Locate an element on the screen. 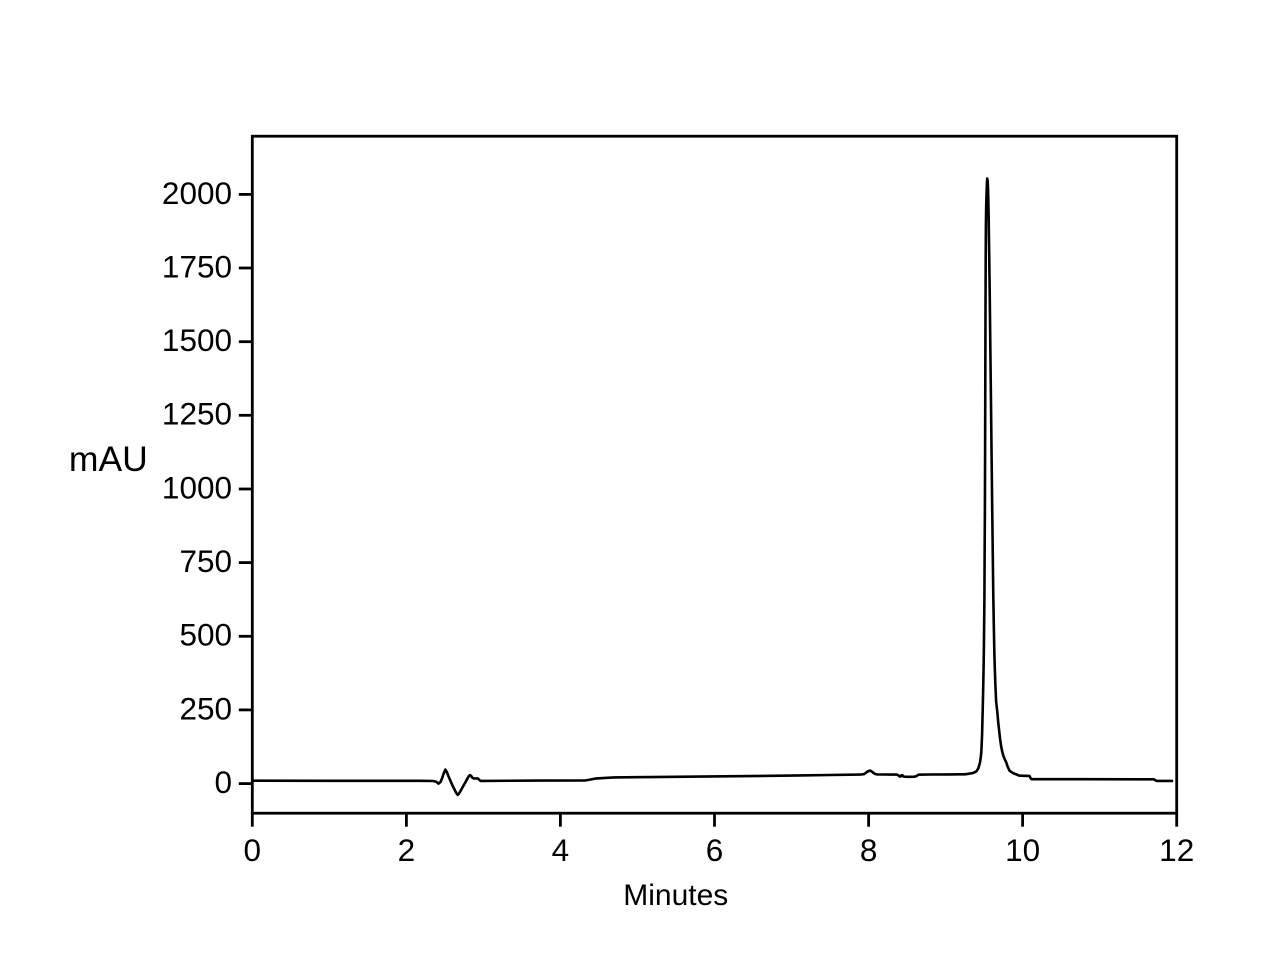  svg-text: 12 is located at coordinates (1176, 850).